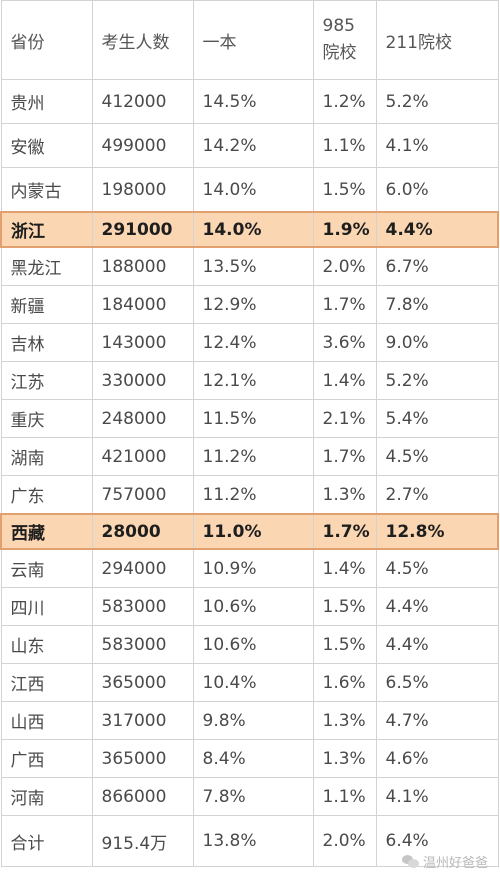  Describe the element at coordinates (437, 190) in the screenshot. I see `cell-c211: 6.0%` at that location.